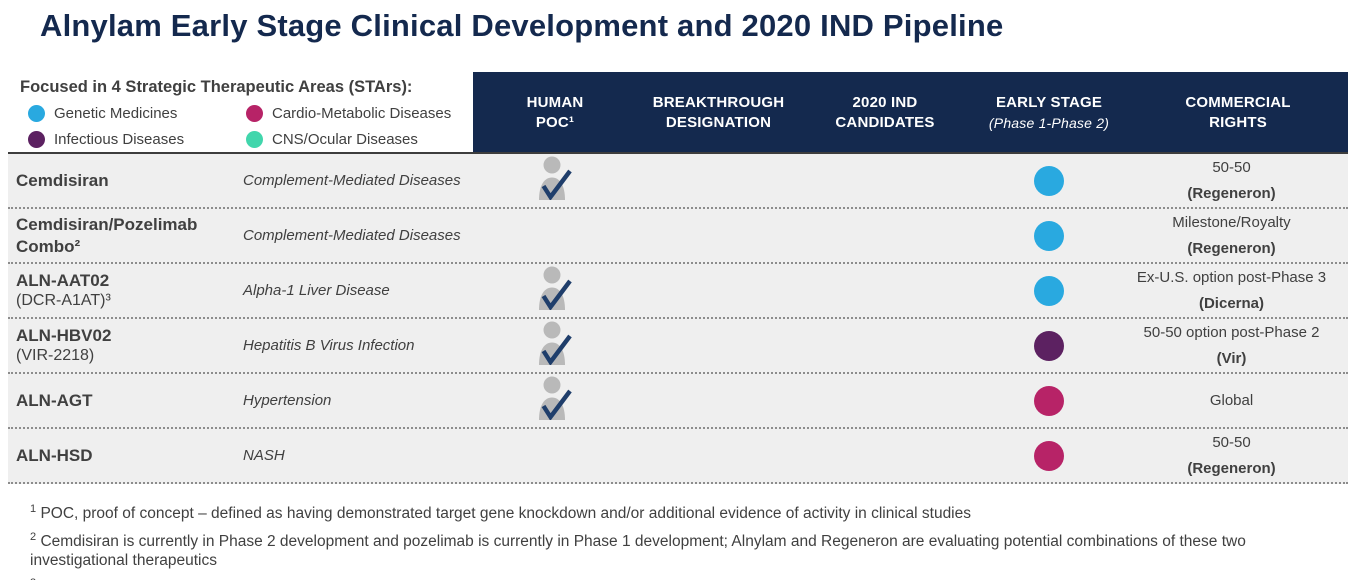 The image size is (1357, 580). What do you see at coordinates (718, 112) in the screenshot?
I see `column-header-breakthrough-designation: BREAKTHROUGH DESIGNATION` at bounding box center [718, 112].